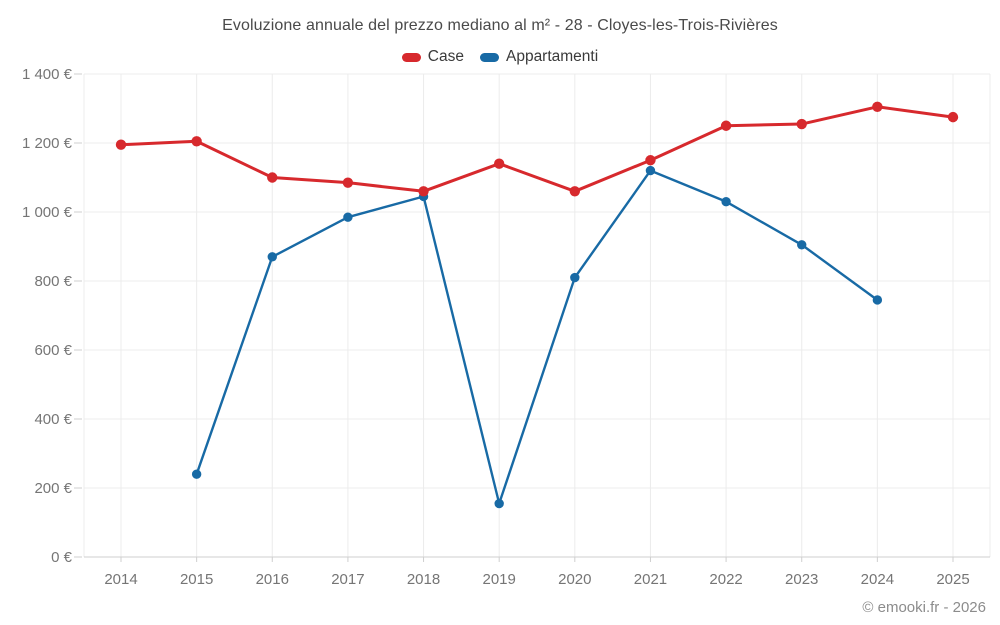  What do you see at coordinates (537, 149) in the screenshot?
I see `series-line-case` at bounding box center [537, 149].